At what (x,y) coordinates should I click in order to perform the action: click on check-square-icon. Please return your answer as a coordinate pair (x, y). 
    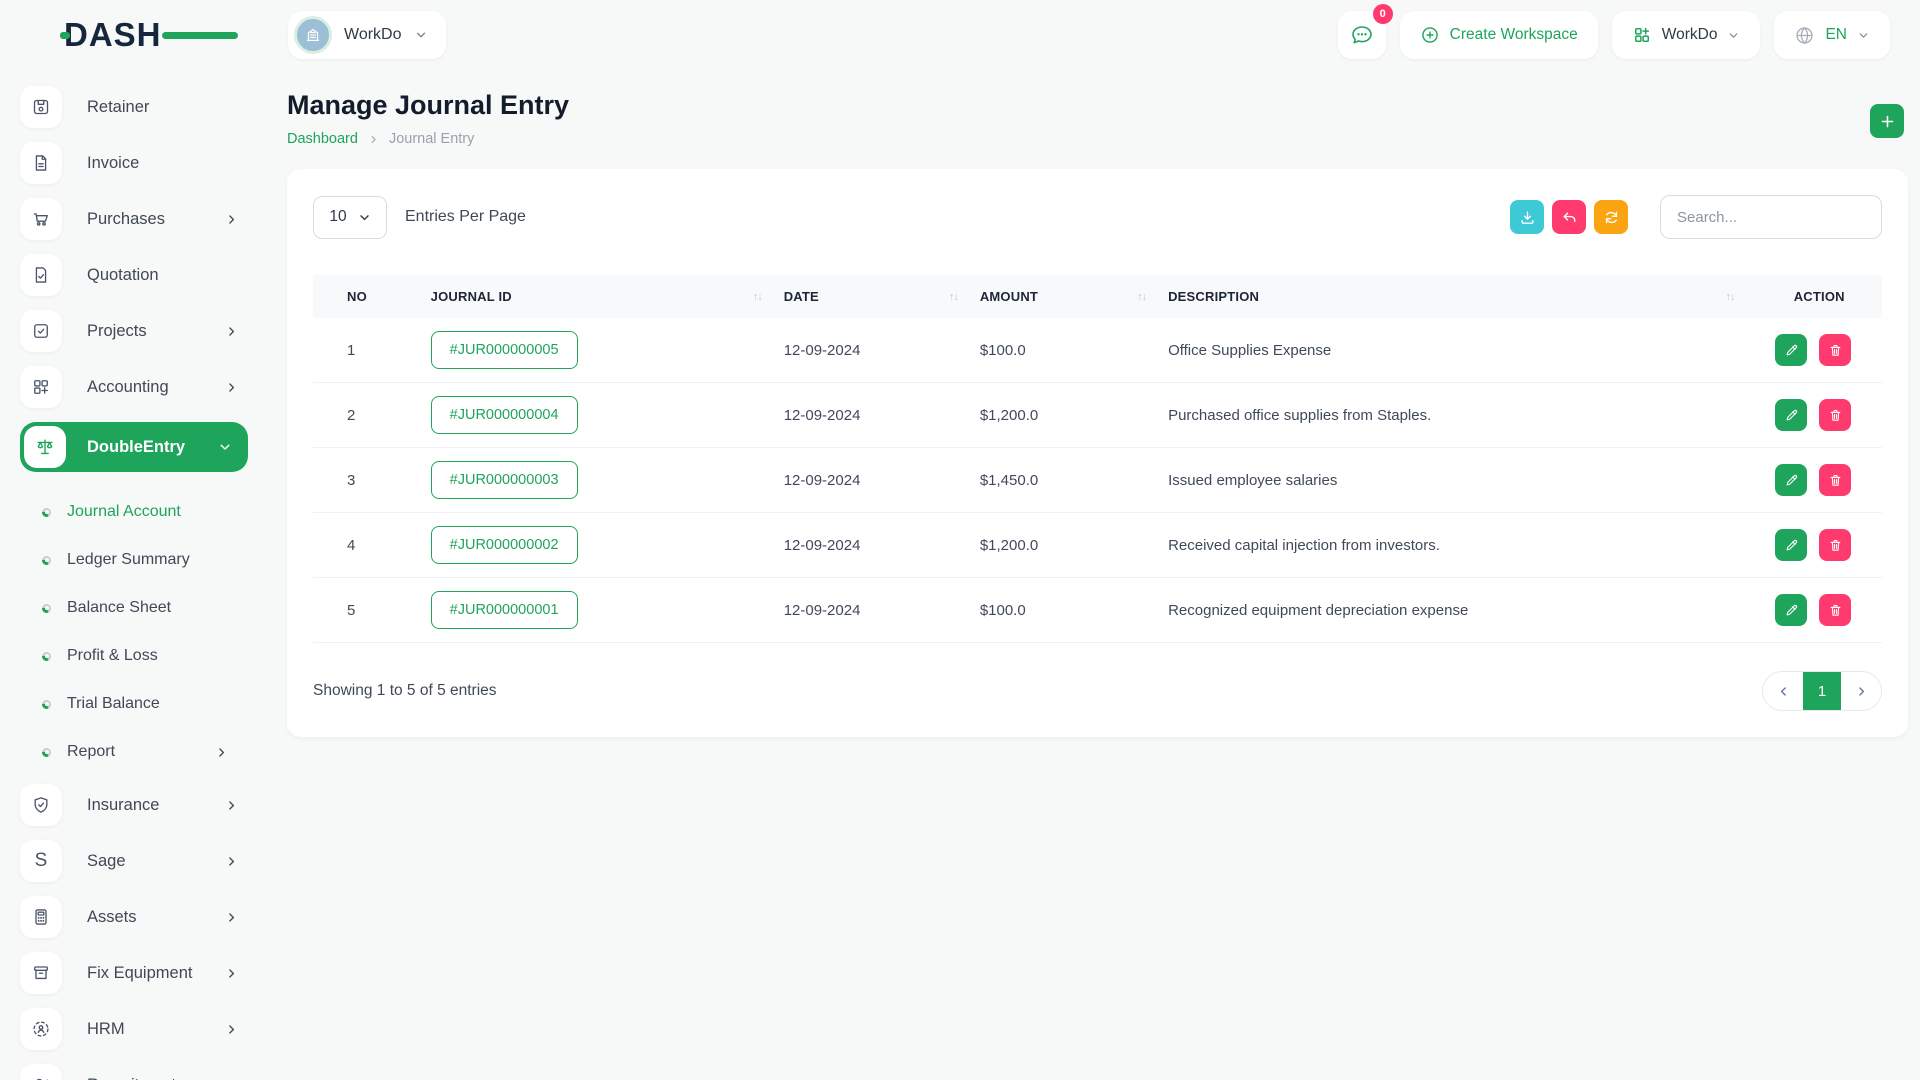
    Looking at the image, I should click on (41, 331).